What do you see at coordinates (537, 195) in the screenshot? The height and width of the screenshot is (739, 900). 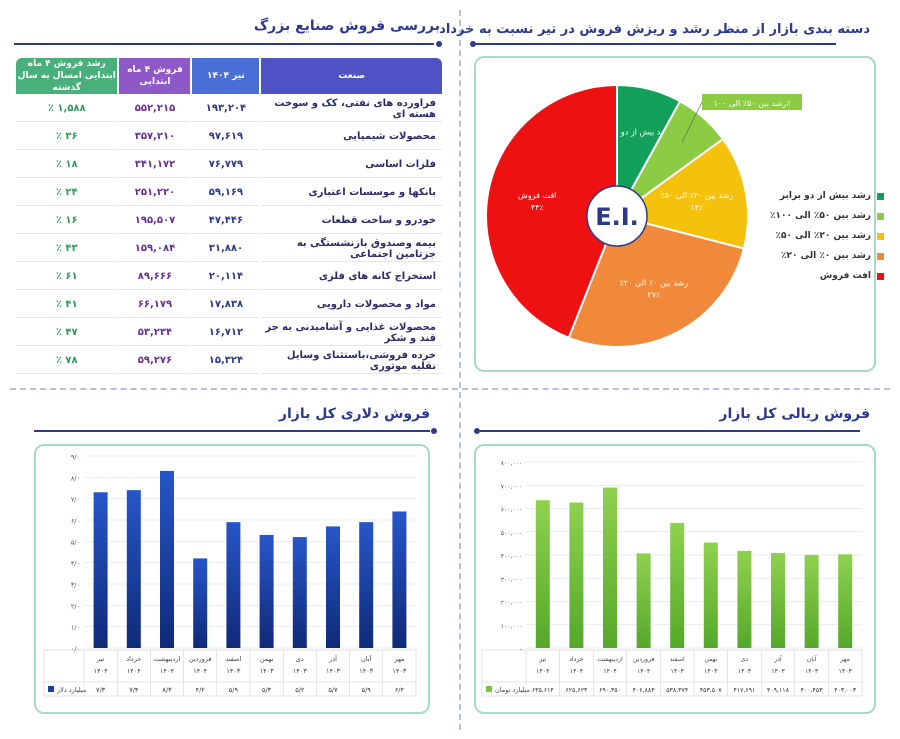 I see `pie-slice-label: افت فروش` at bounding box center [537, 195].